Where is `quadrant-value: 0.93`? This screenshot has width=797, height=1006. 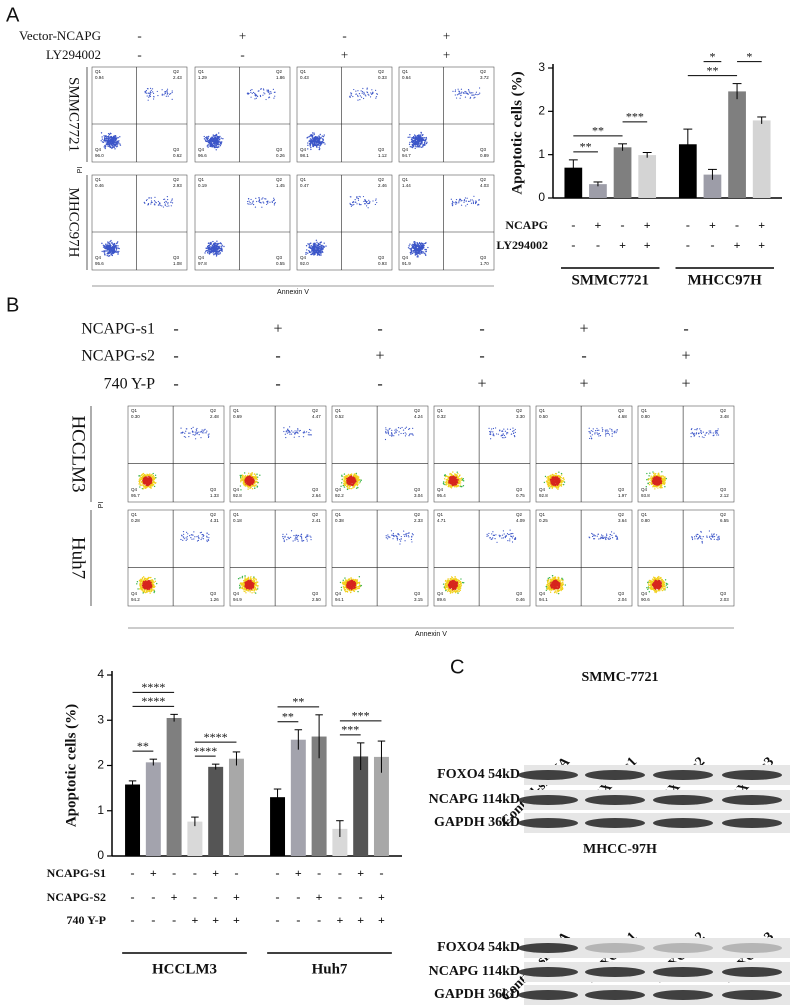
quadrant-value: 0.93 is located at coordinates (382, 263).